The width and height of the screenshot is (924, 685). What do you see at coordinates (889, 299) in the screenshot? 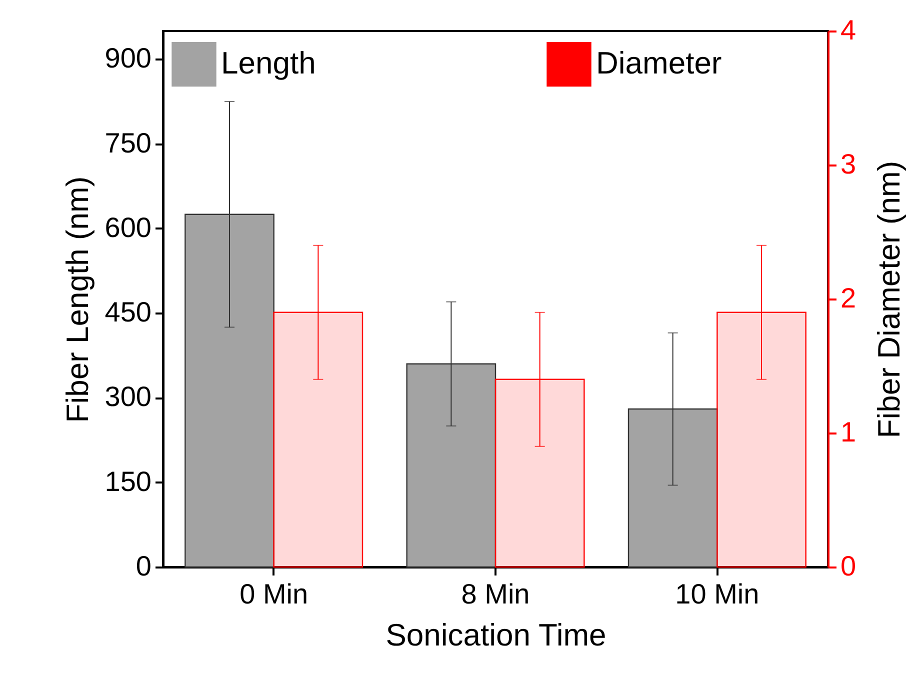
I see `y2-axis-title: Fiber Diameter (nm)` at bounding box center [889, 299].